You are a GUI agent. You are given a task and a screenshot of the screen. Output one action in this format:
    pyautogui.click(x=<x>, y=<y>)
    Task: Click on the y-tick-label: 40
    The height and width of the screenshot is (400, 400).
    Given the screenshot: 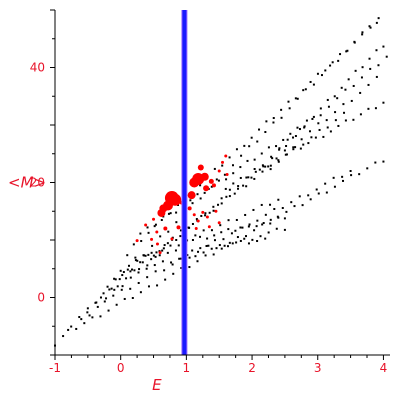 What is the action you would take?
    pyautogui.click(x=37, y=68)
    